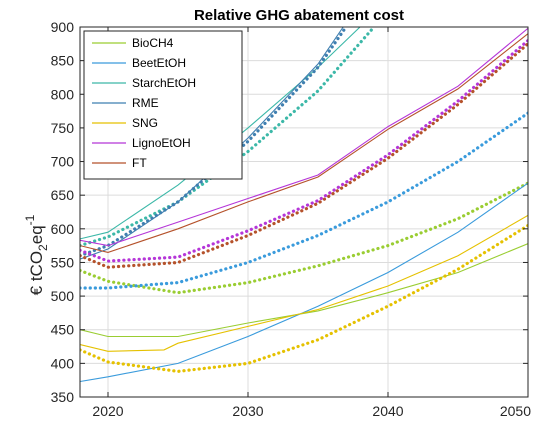  Describe the element at coordinates (63, 128) in the screenshot. I see `y-tick-label: 750` at that location.